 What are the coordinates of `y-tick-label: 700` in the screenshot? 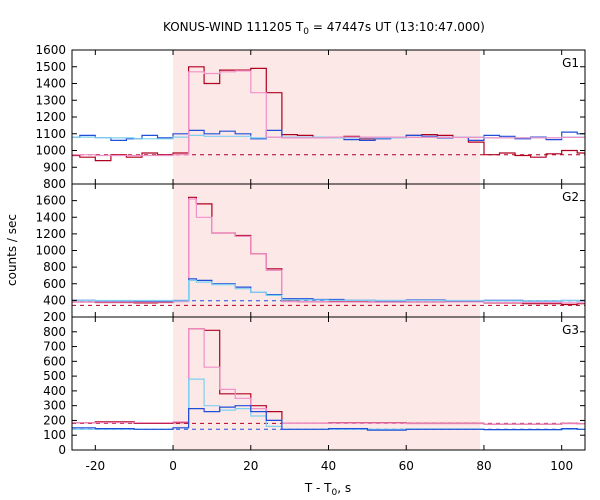 It's located at (54, 347).